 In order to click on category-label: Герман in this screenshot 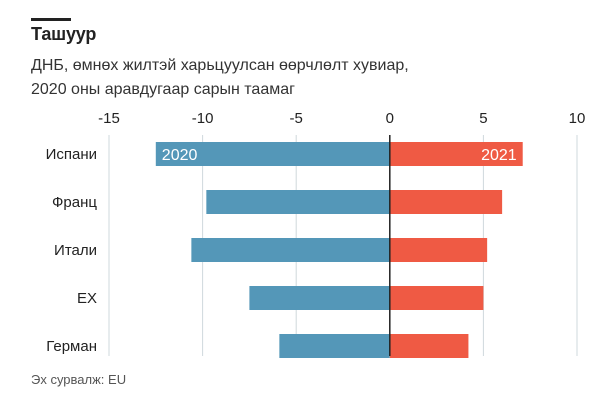, I will do `click(71, 346)`.